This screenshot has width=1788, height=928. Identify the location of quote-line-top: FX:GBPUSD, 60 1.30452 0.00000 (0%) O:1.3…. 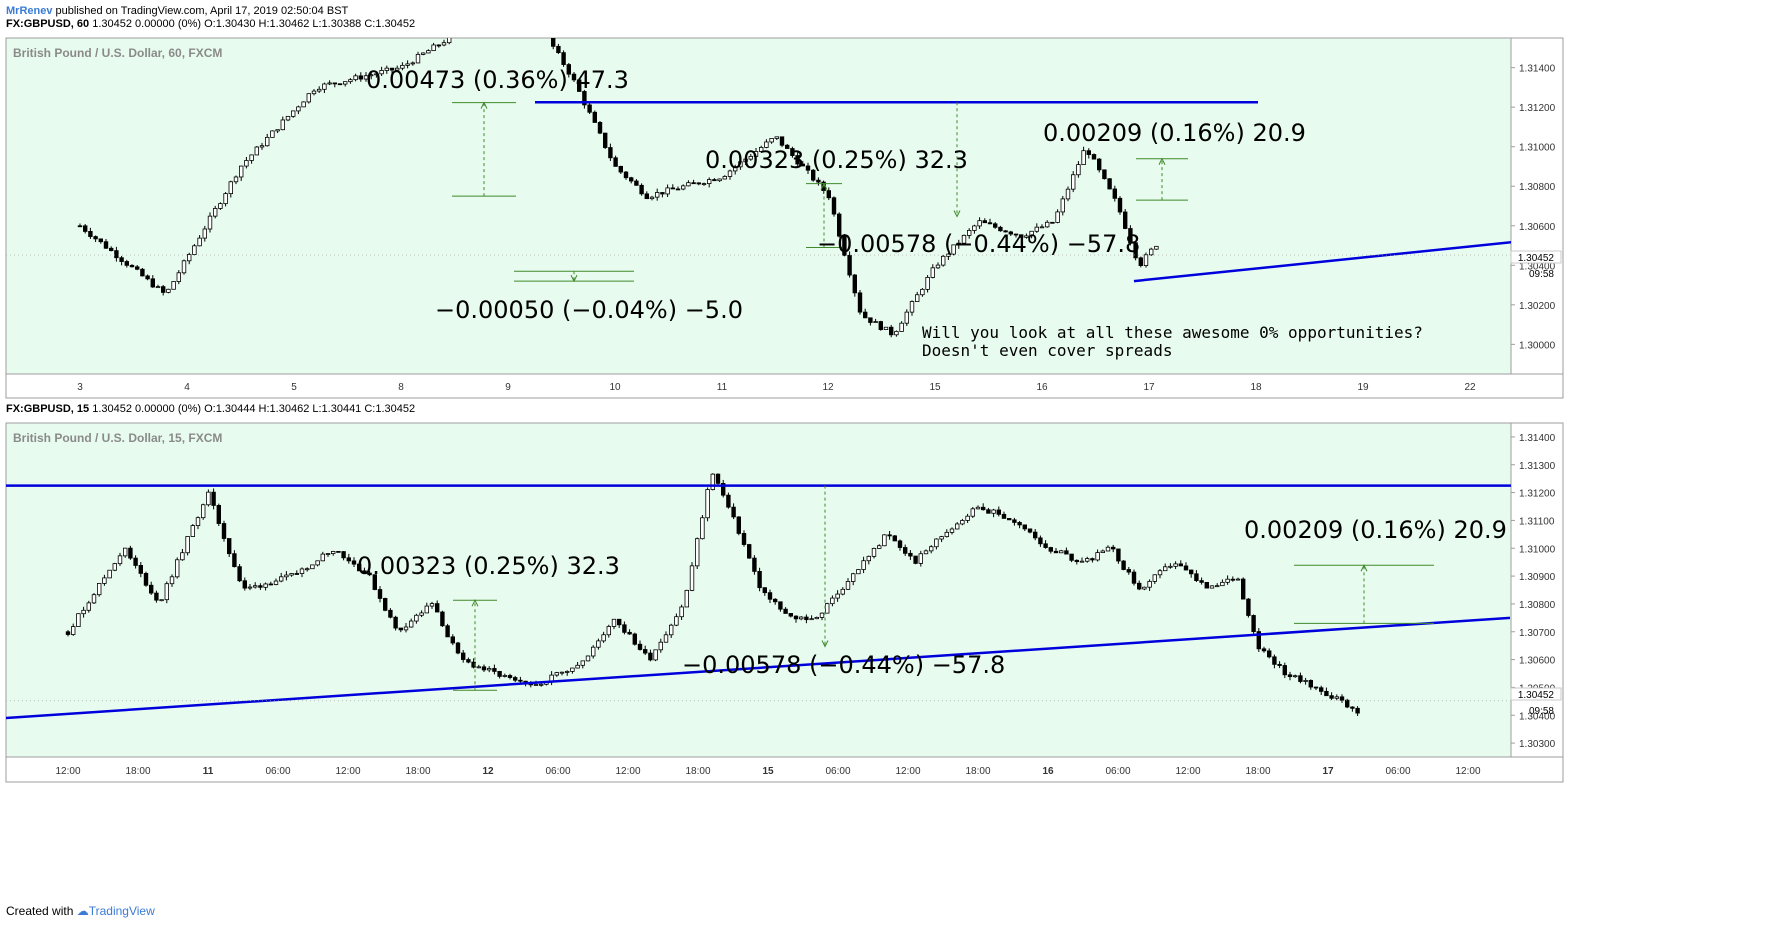
(210, 24).